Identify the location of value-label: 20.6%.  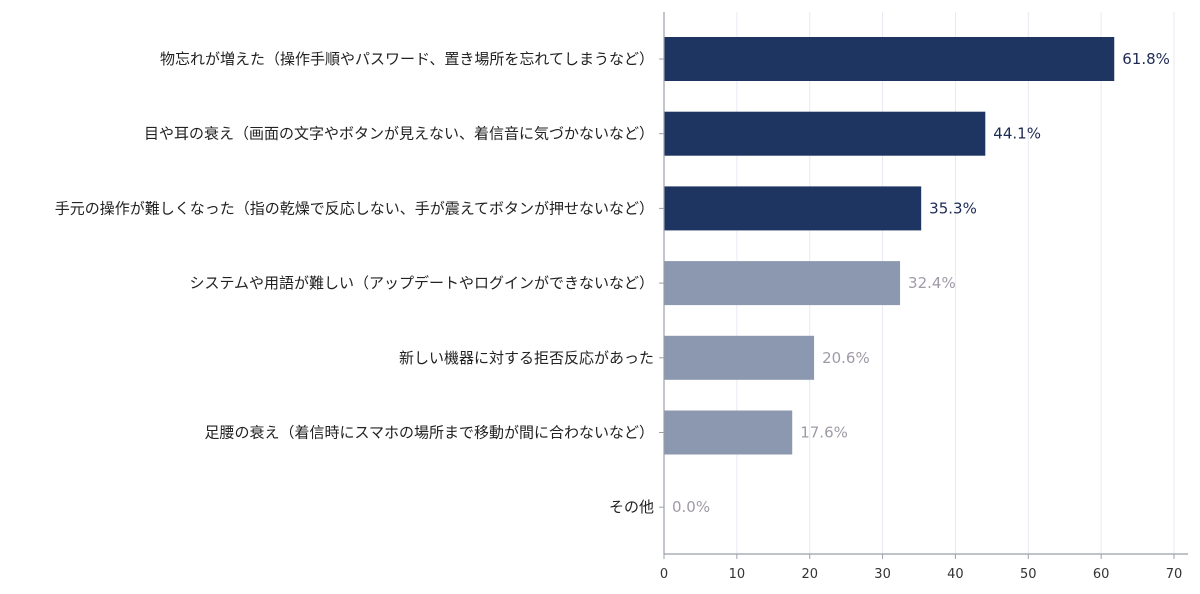
(846, 358).